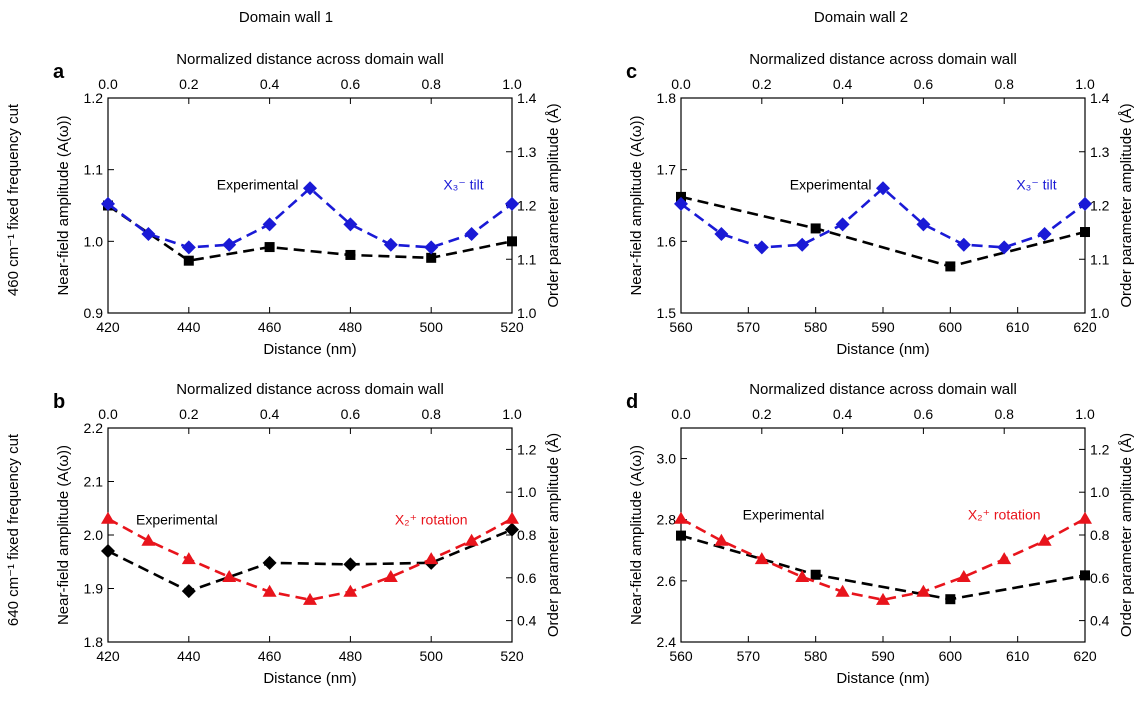 Image resolution: width=1146 pixels, height=726 pixels. Describe the element at coordinates (512, 656) in the screenshot. I see `x-tick-label: 520` at that location.